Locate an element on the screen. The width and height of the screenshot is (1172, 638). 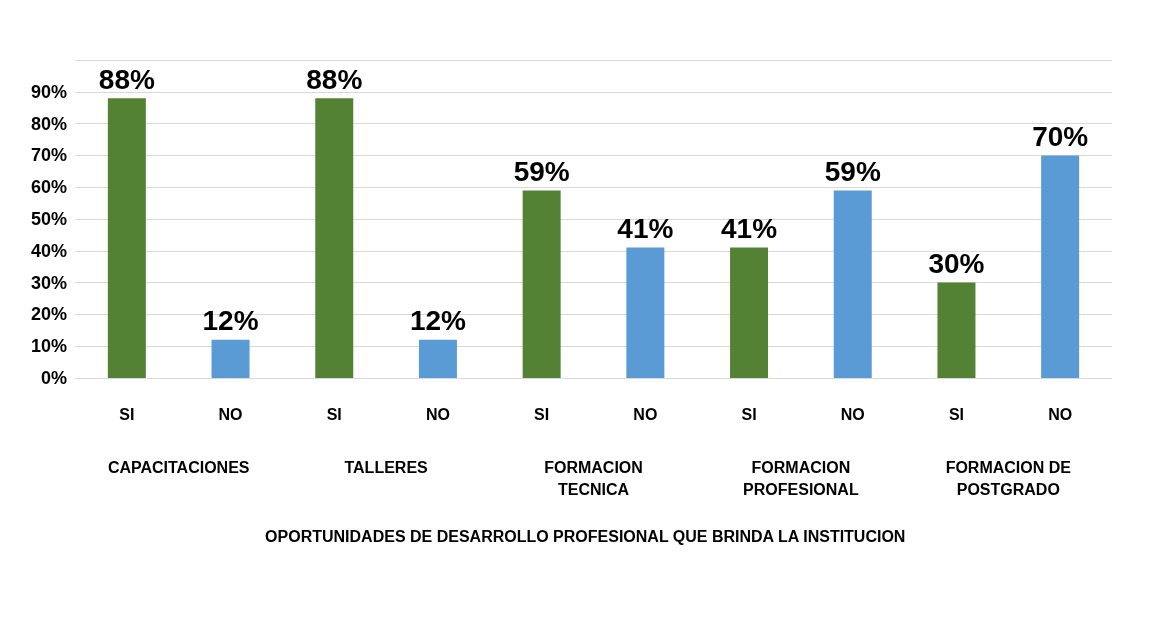
y-tick-label: 0% is located at coordinates (53, 378).